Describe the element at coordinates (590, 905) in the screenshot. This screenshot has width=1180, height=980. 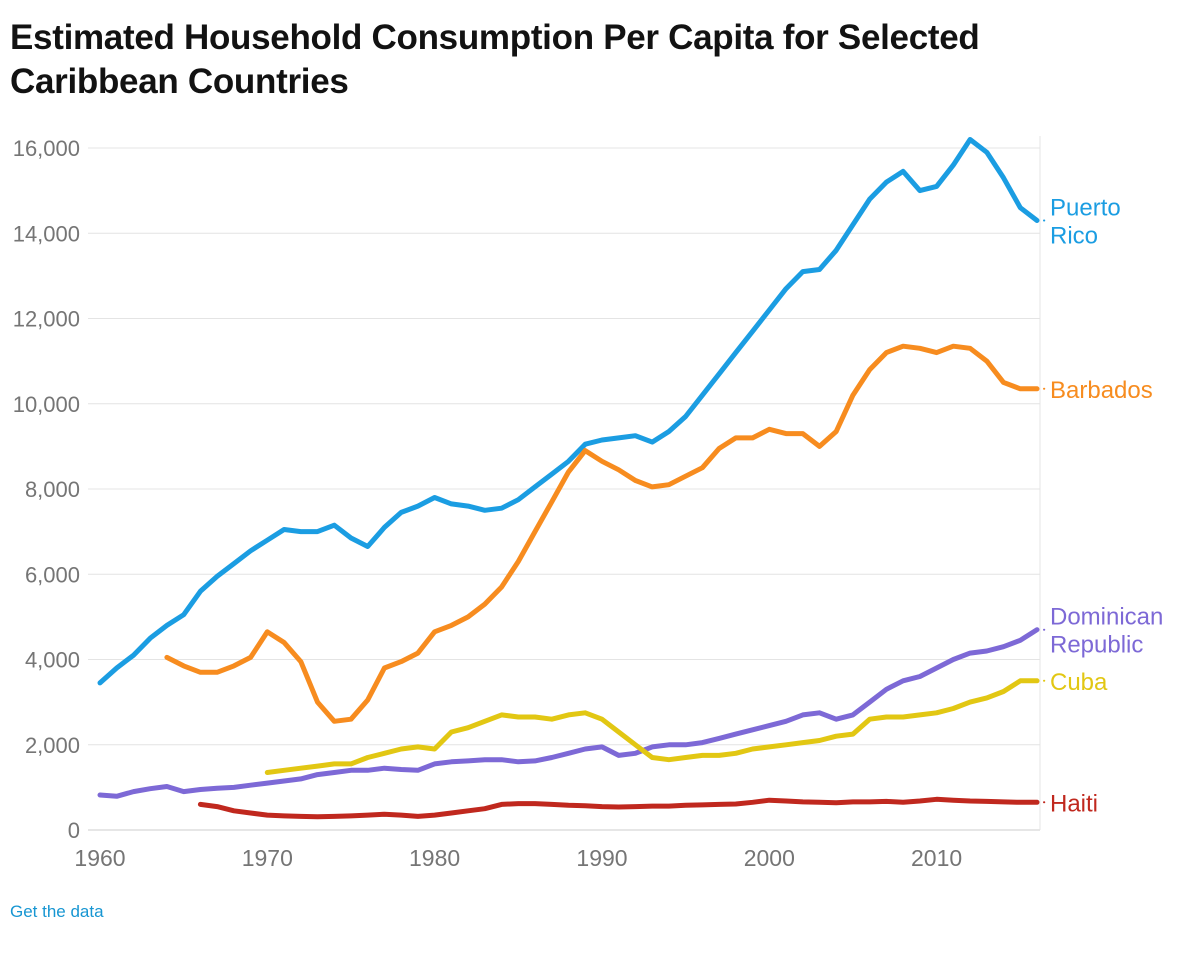
I see `chart-footer: Get the data` at that location.